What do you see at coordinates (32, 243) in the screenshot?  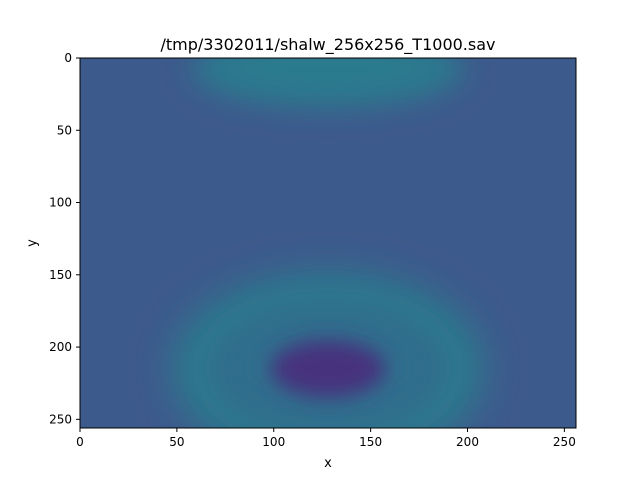 I see `y-axis-label: y` at bounding box center [32, 243].